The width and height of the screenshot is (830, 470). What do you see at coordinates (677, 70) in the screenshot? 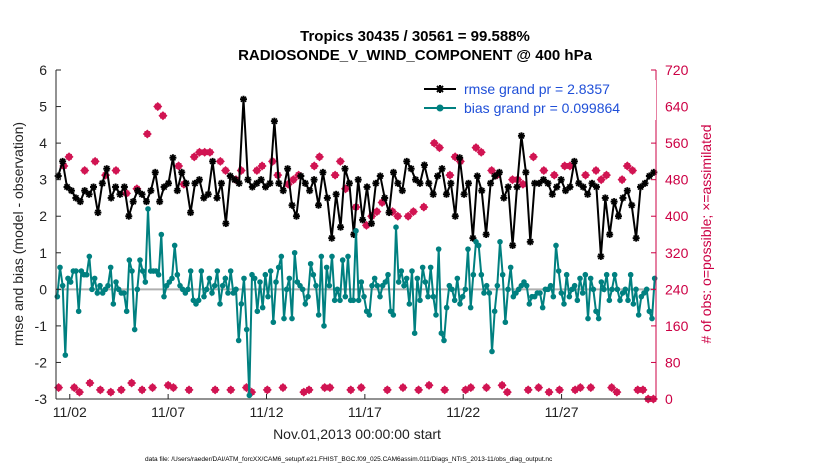
I see `right-tick-label: 720` at bounding box center [677, 70].